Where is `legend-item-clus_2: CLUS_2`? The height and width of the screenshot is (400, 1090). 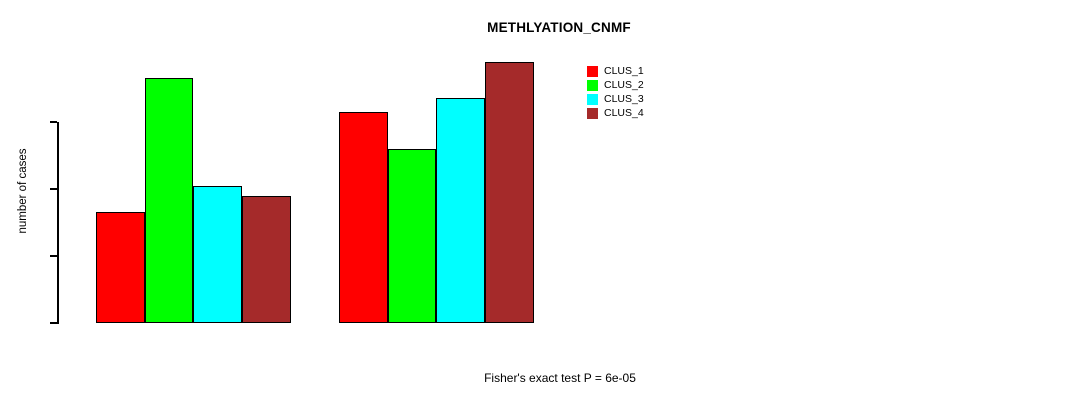
legend-item-clus_2: CLUS_2 is located at coordinates (615, 85).